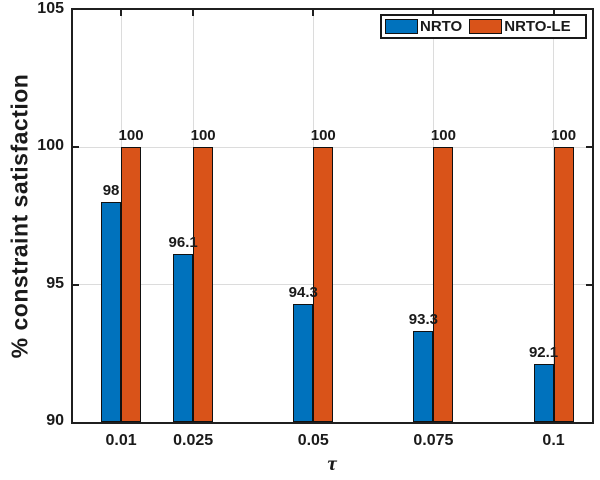 This screenshot has width=600, height=480. What do you see at coordinates (441, 26) in the screenshot?
I see `legend-label-nrto: NRTO` at bounding box center [441, 26].